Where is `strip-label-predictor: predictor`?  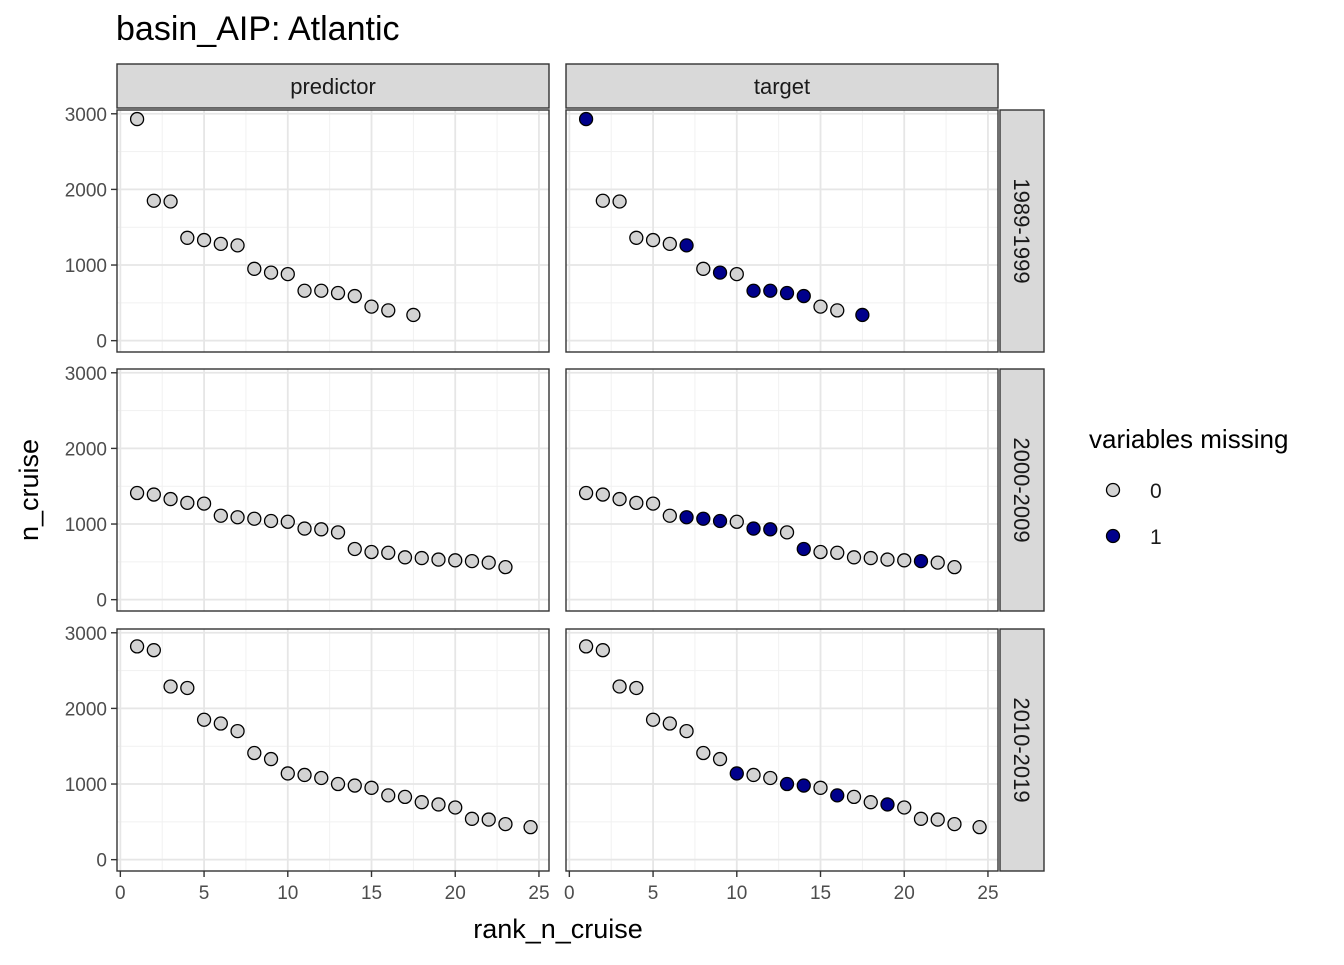
strip-label-predictor: predictor is located at coordinates (333, 86).